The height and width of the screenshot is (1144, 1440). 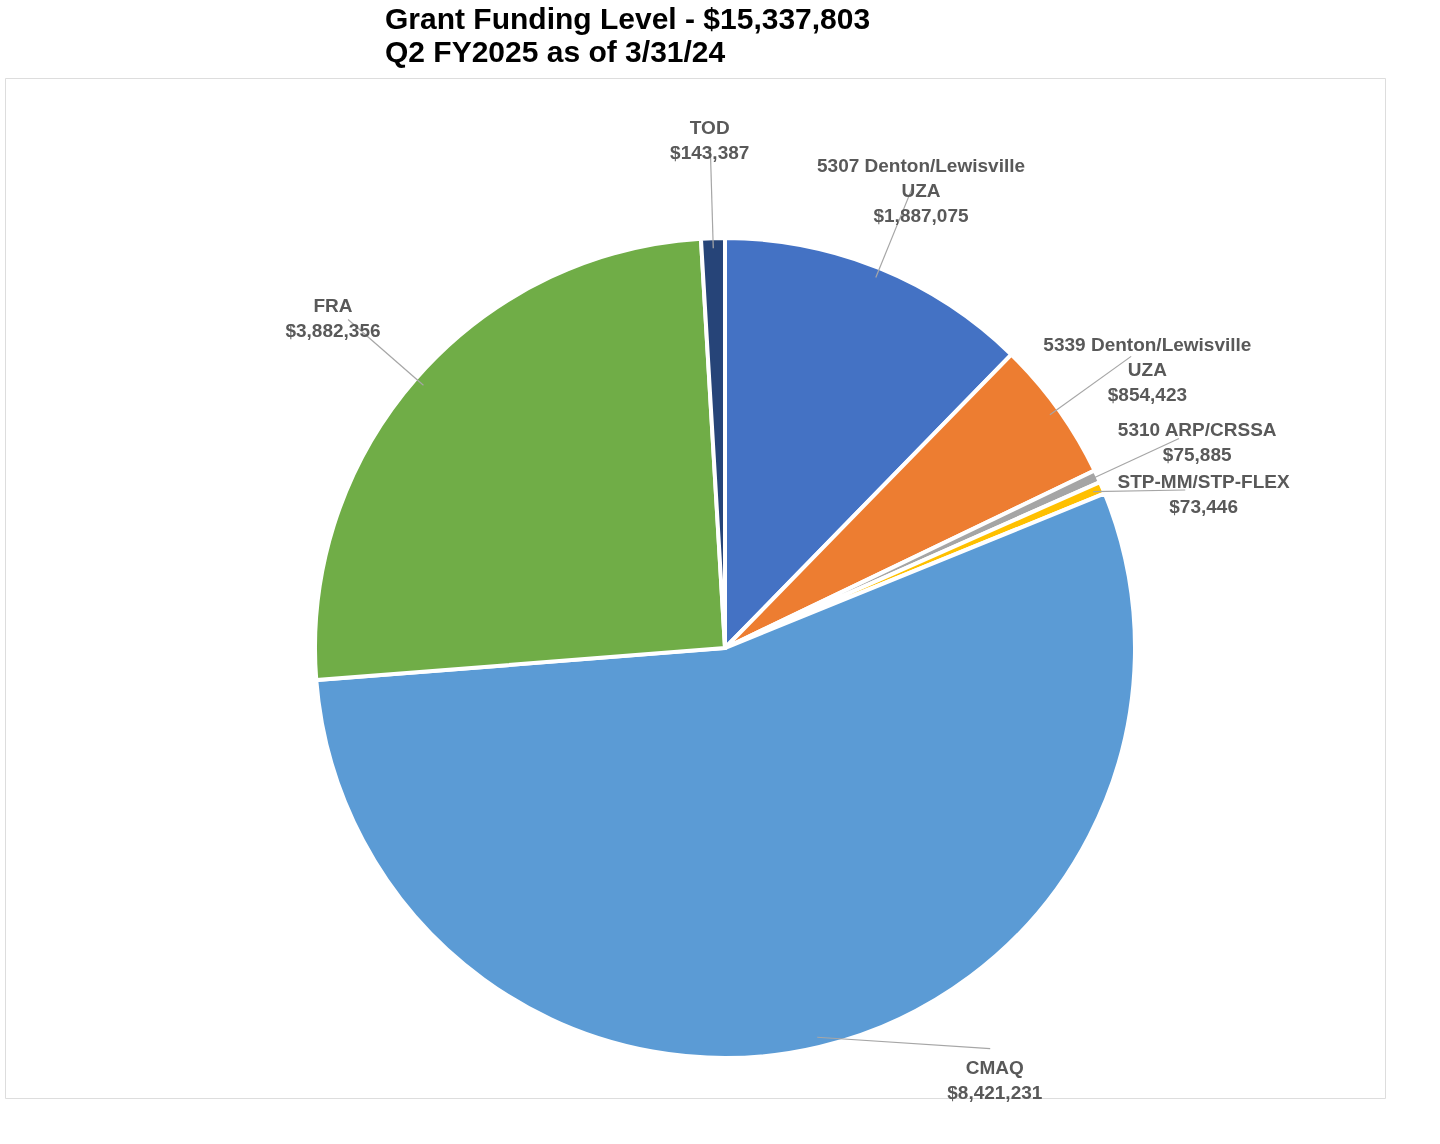 What do you see at coordinates (333, 306) in the screenshot?
I see `slice-label: FRA` at bounding box center [333, 306].